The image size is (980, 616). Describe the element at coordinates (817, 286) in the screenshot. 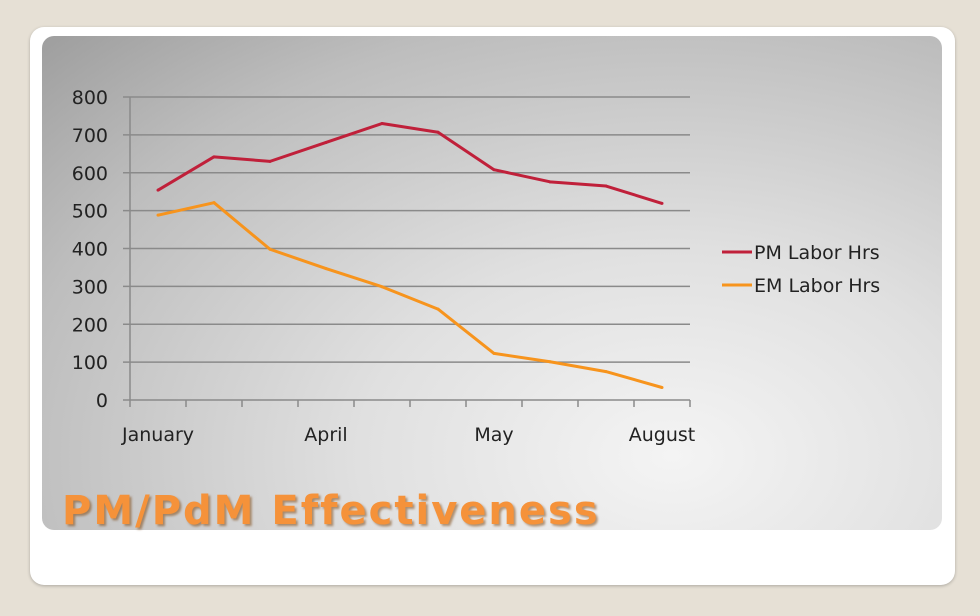

I see `legend-label: EM Labor Hrs` at that location.